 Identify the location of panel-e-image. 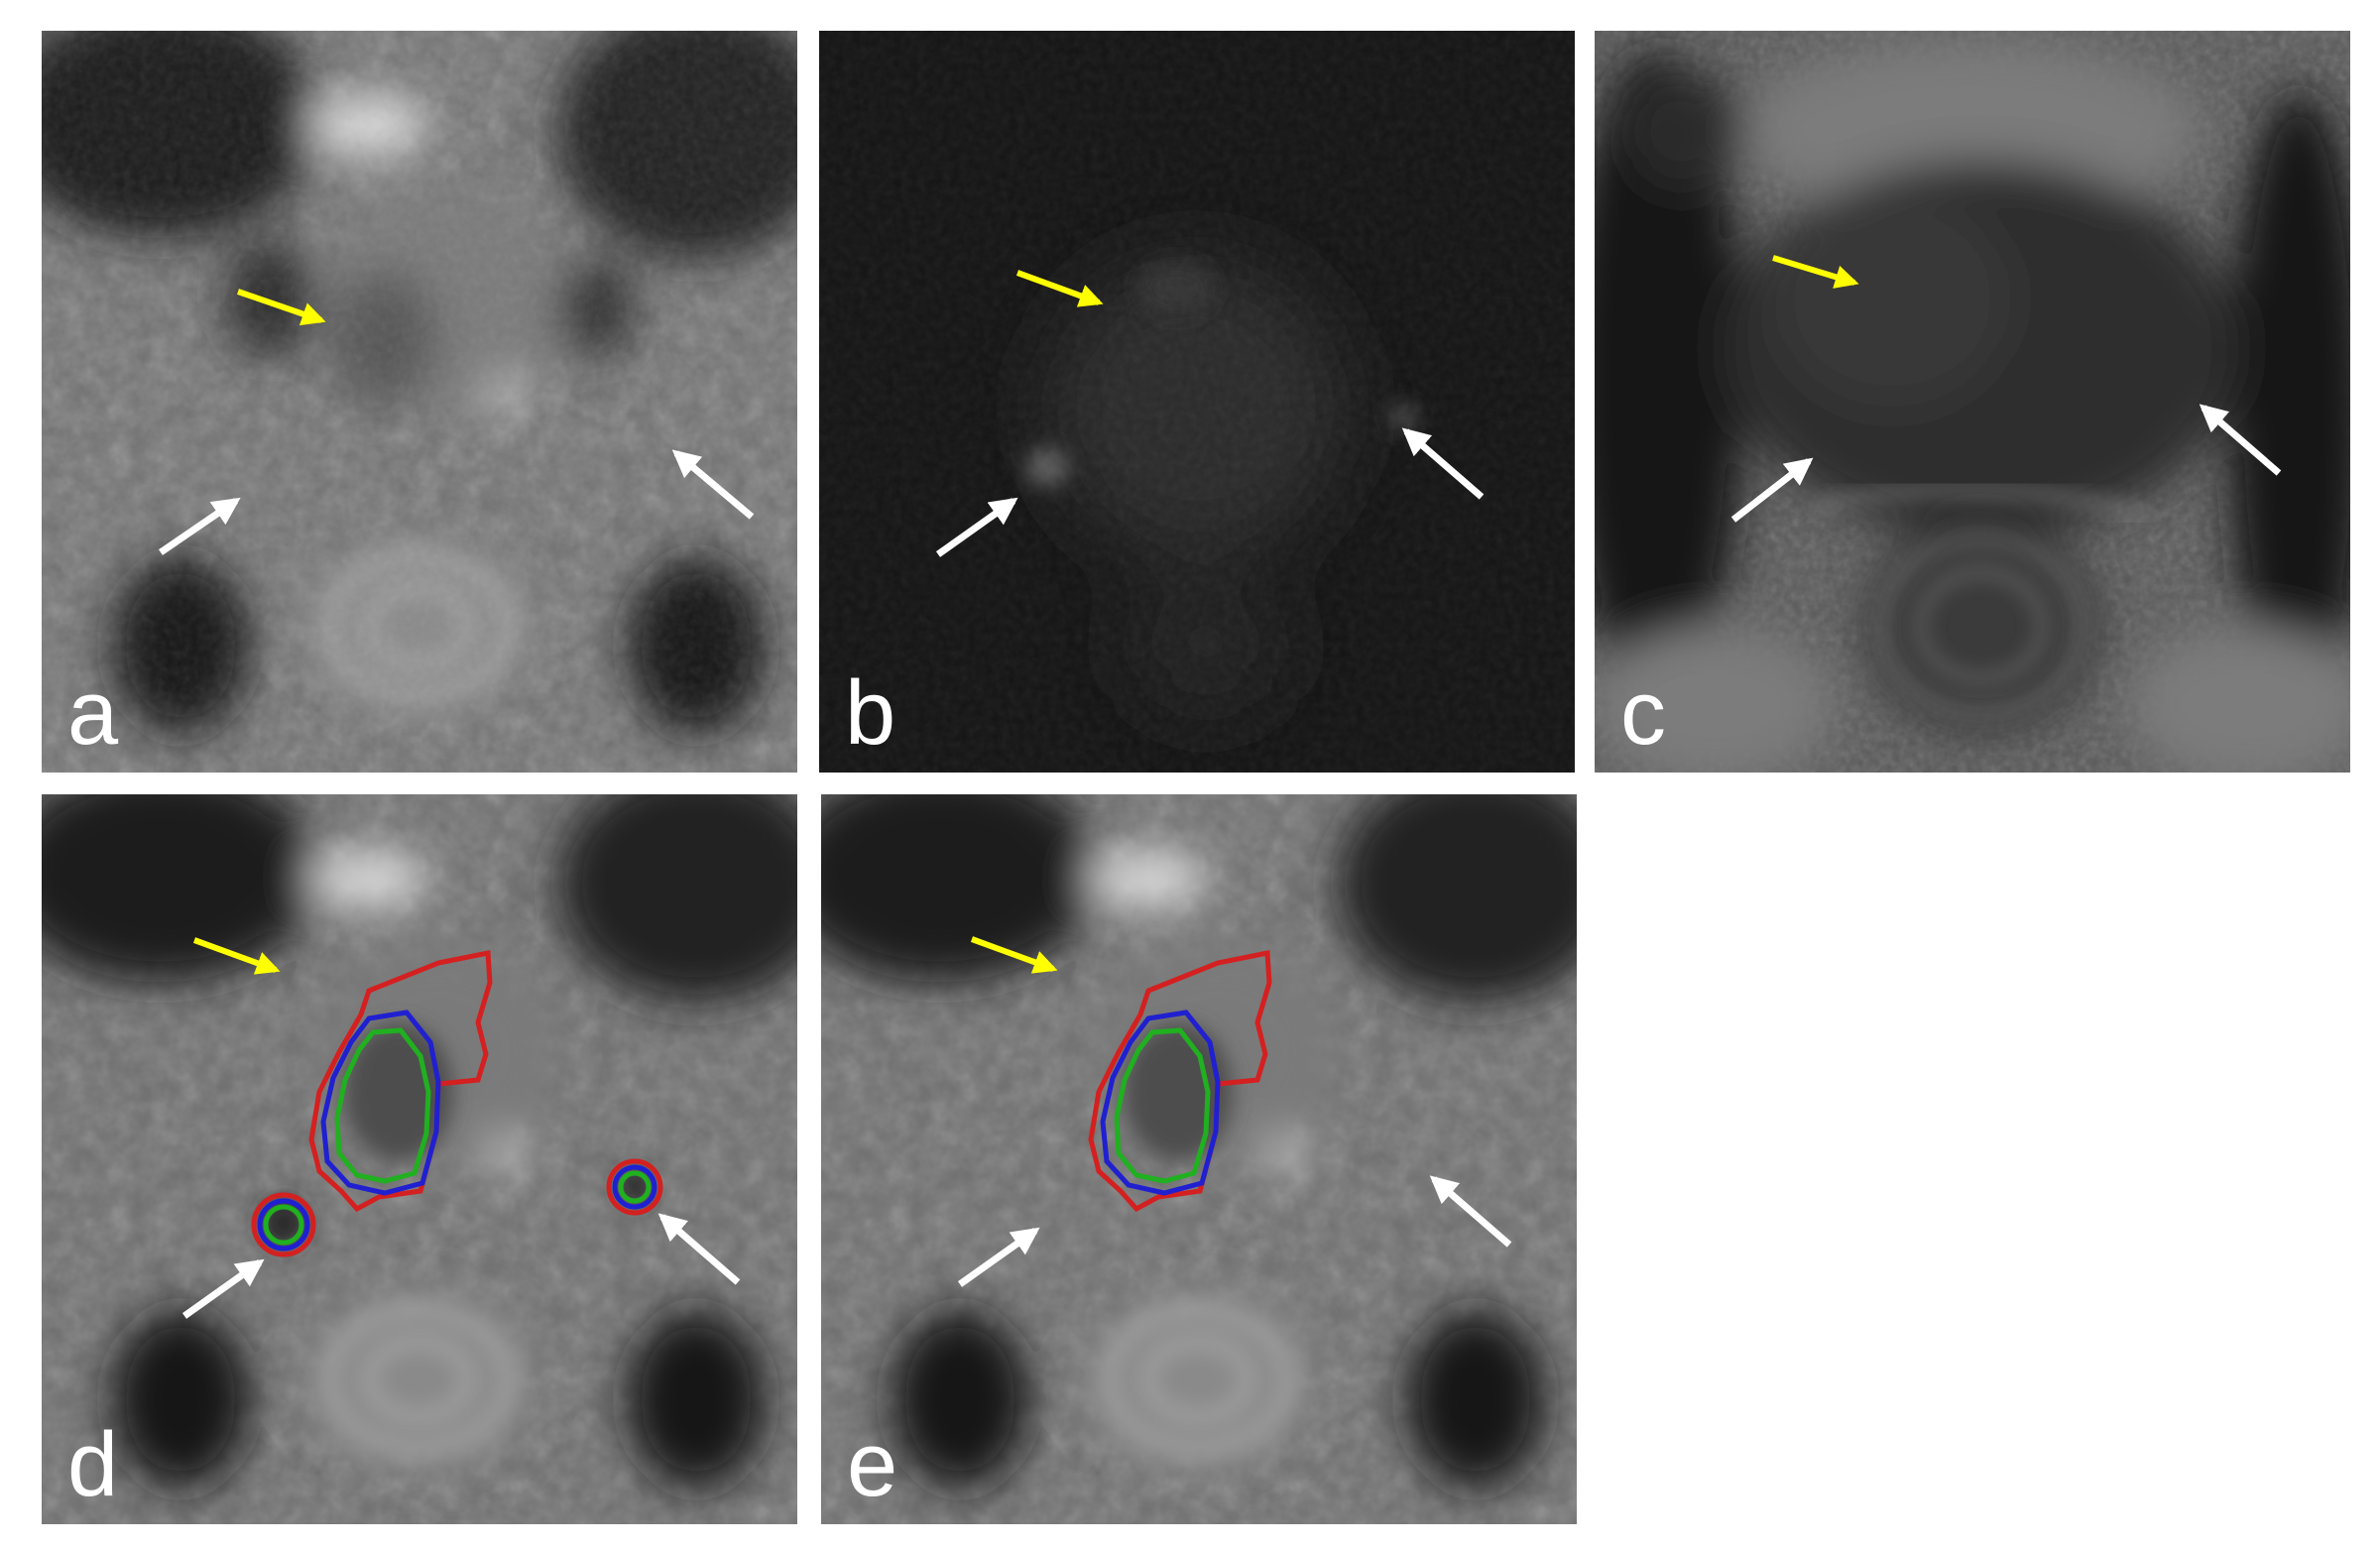
(1199, 1159).